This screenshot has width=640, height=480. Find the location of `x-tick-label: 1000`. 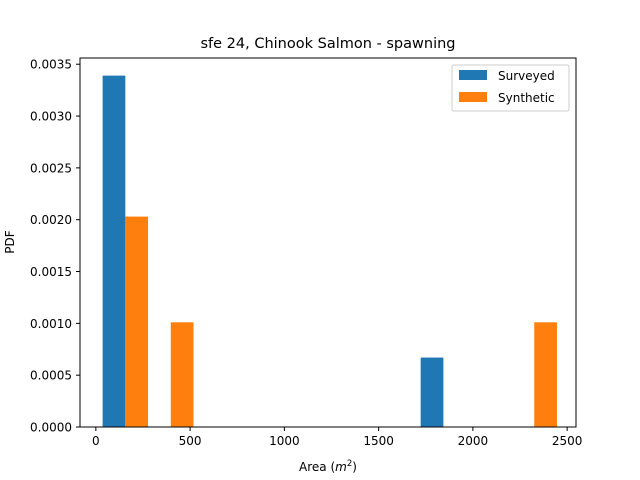

x-tick-label: 1000 is located at coordinates (284, 441).